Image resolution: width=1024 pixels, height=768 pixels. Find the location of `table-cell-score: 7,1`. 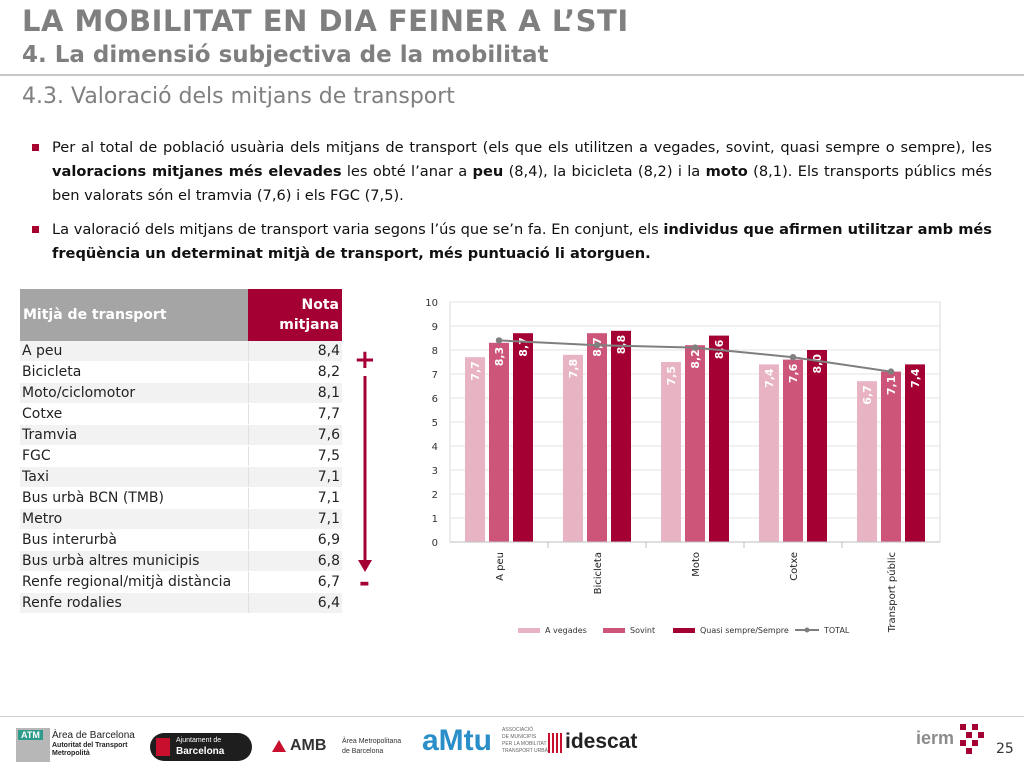

table-cell-score: 7,1 is located at coordinates (295, 477).